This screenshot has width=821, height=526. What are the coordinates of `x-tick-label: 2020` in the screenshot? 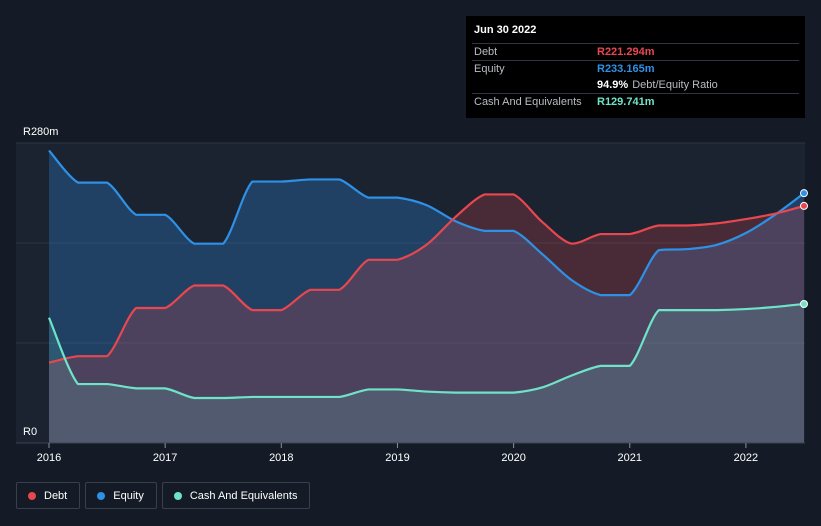 It's located at (513, 458).